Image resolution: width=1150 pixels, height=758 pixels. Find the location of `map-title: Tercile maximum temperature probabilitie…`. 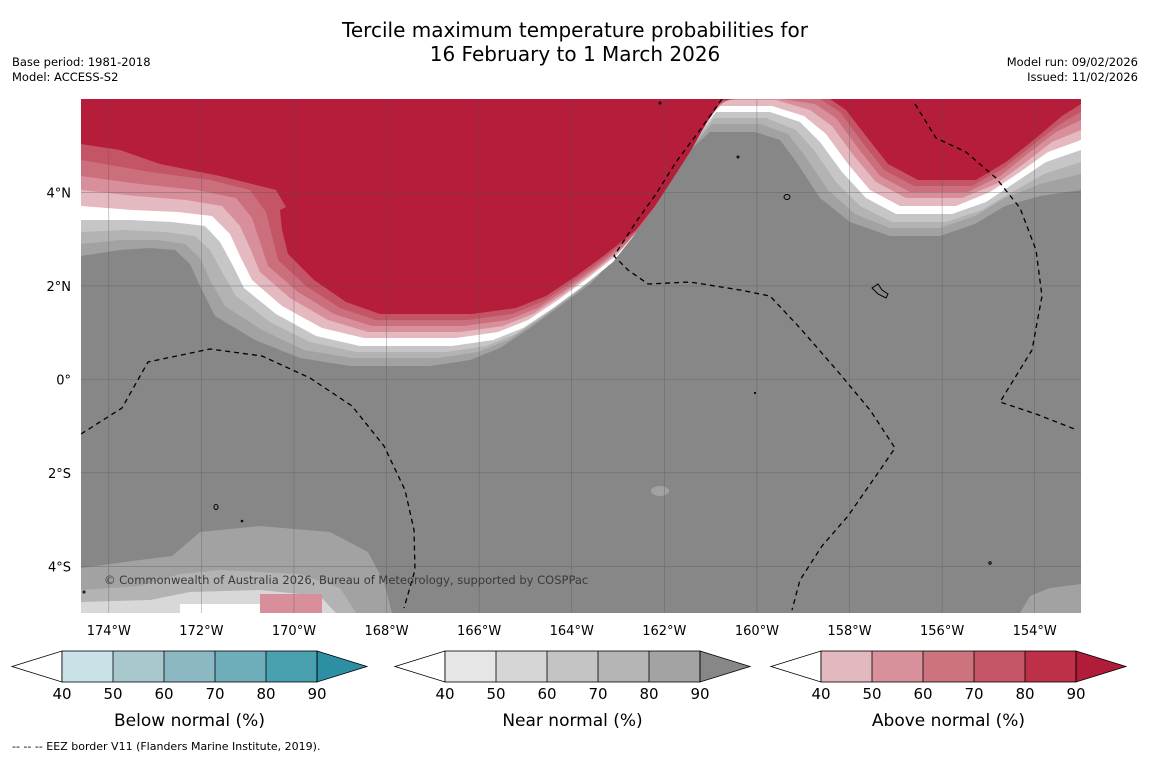

map-title: Tercile maximum temperature probabilitie… is located at coordinates (575, 42).